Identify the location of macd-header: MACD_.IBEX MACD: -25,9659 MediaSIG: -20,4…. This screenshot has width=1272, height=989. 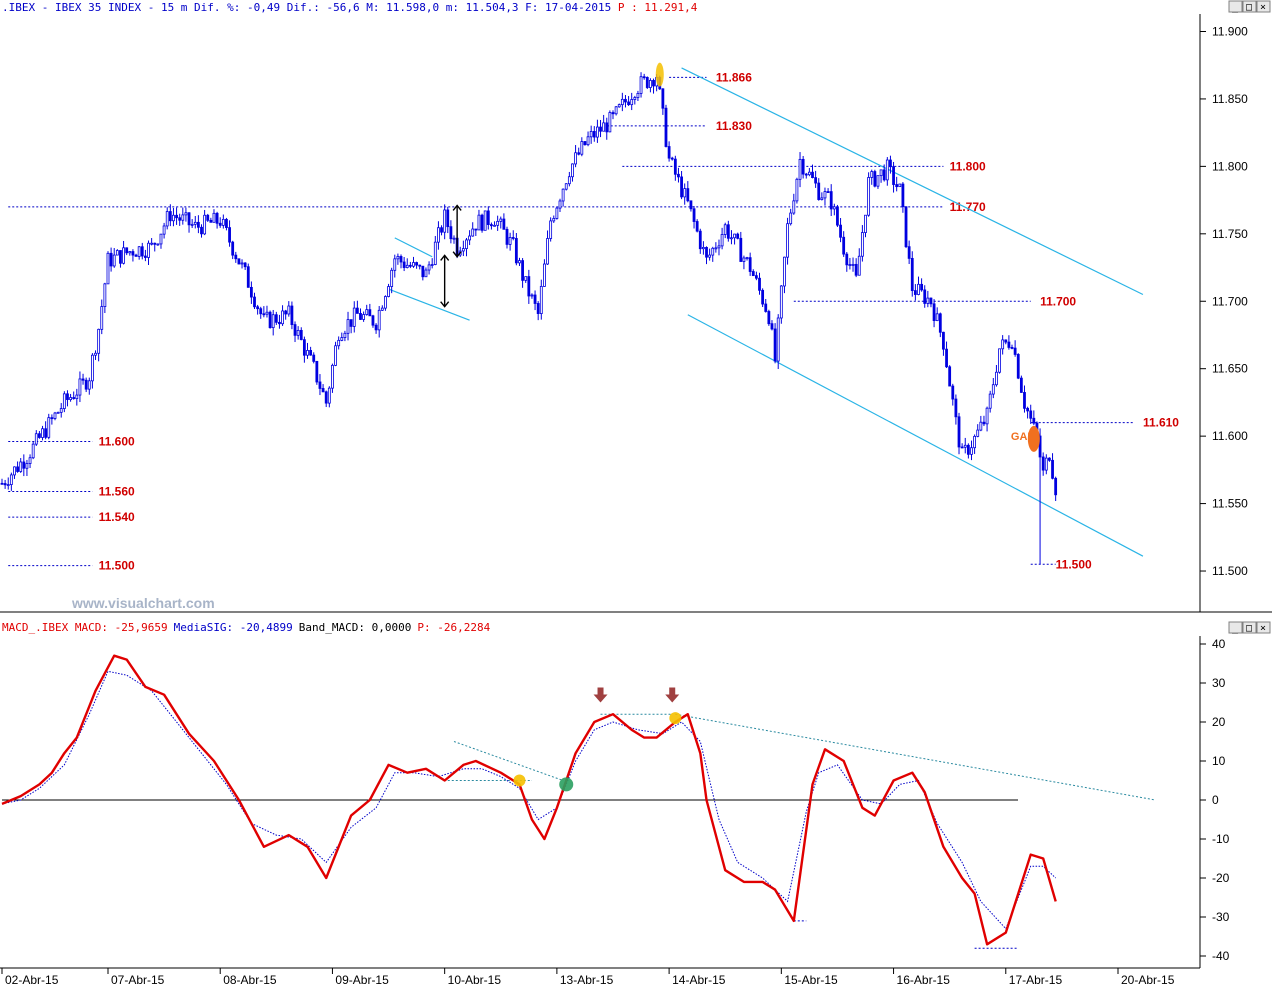
(246, 627).